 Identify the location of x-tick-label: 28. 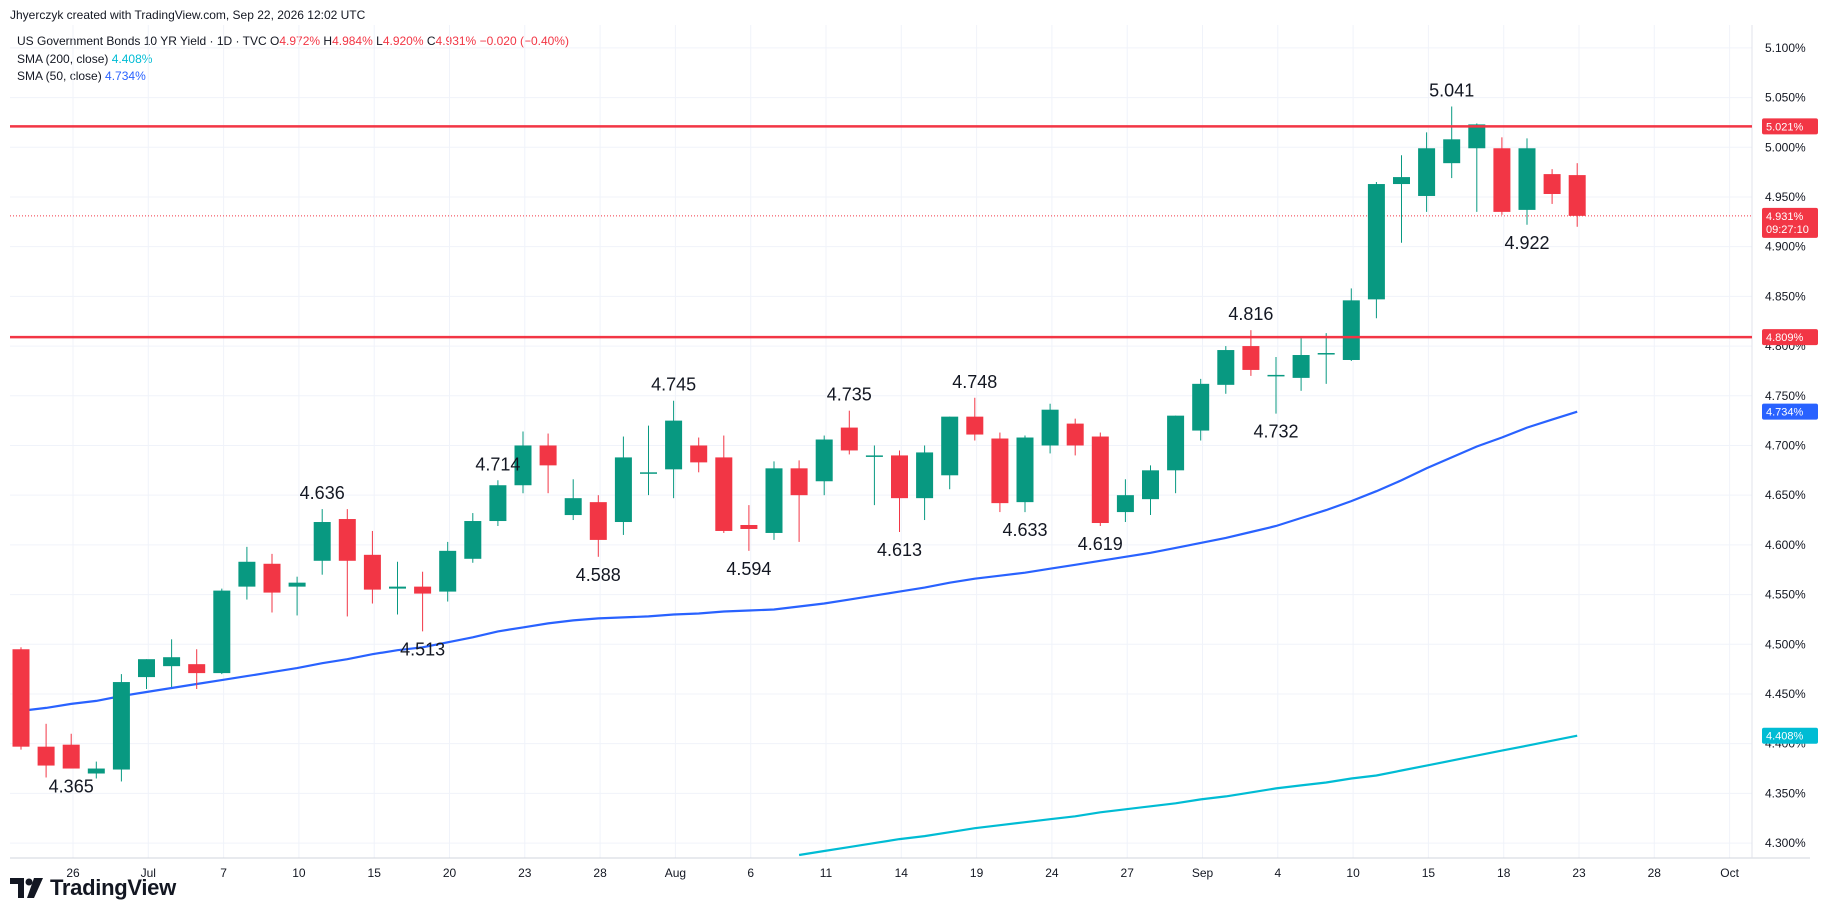
(1655, 873).